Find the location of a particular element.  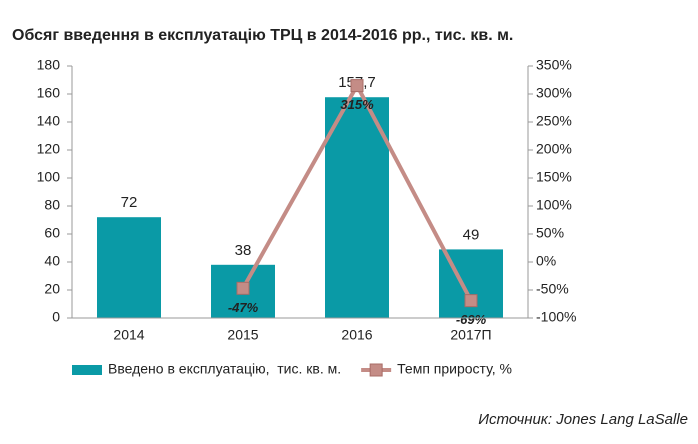

y-tick-label: 160 is located at coordinates (49, 93).